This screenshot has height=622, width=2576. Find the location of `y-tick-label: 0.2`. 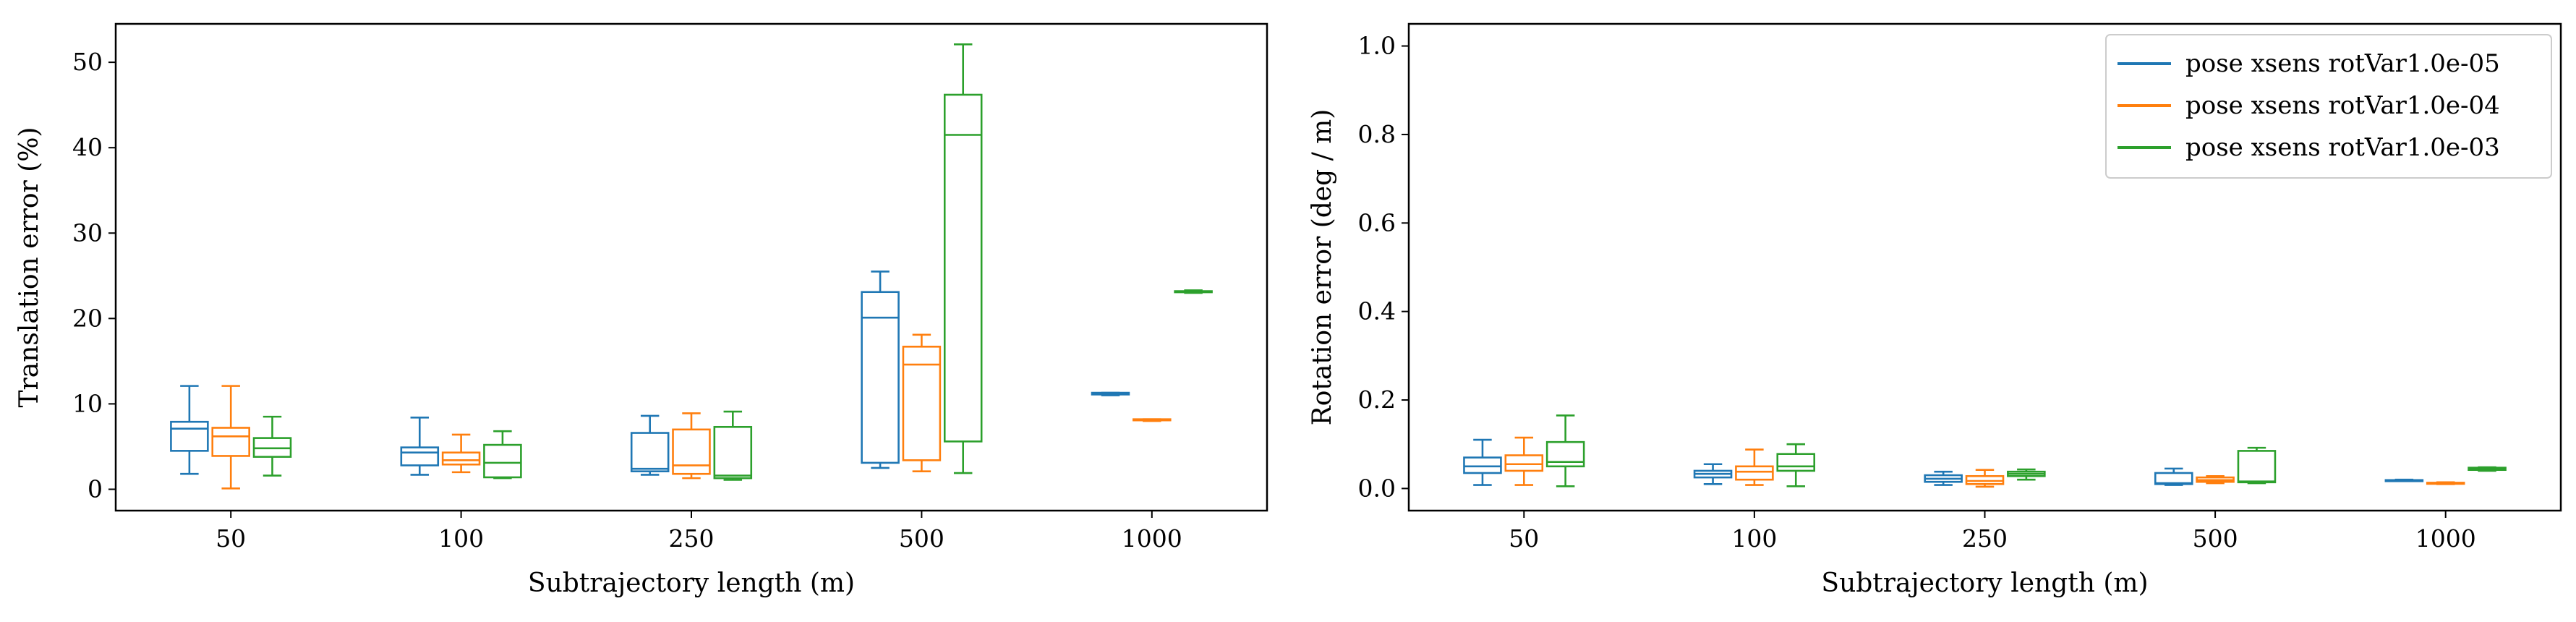

y-tick-label: 0.2 is located at coordinates (1377, 399).